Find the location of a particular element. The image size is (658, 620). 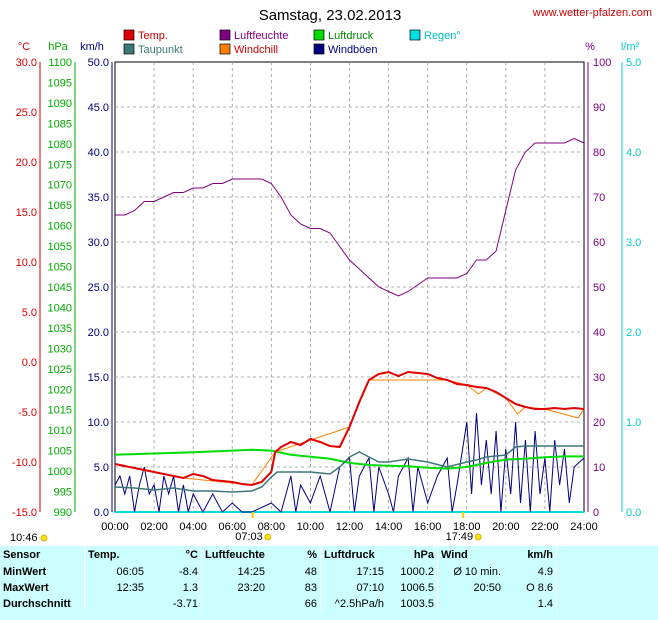

stats-wind-label: 20:50 is located at coordinates (470, 588).